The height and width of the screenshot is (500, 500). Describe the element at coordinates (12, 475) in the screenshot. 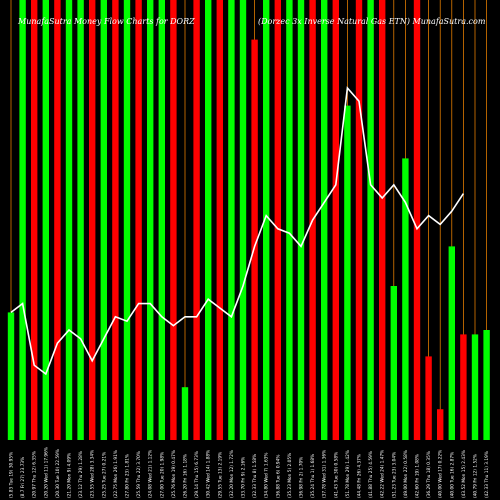

I see `x-tick-label: (5.83 Tue 19) 30.95%` at that location.